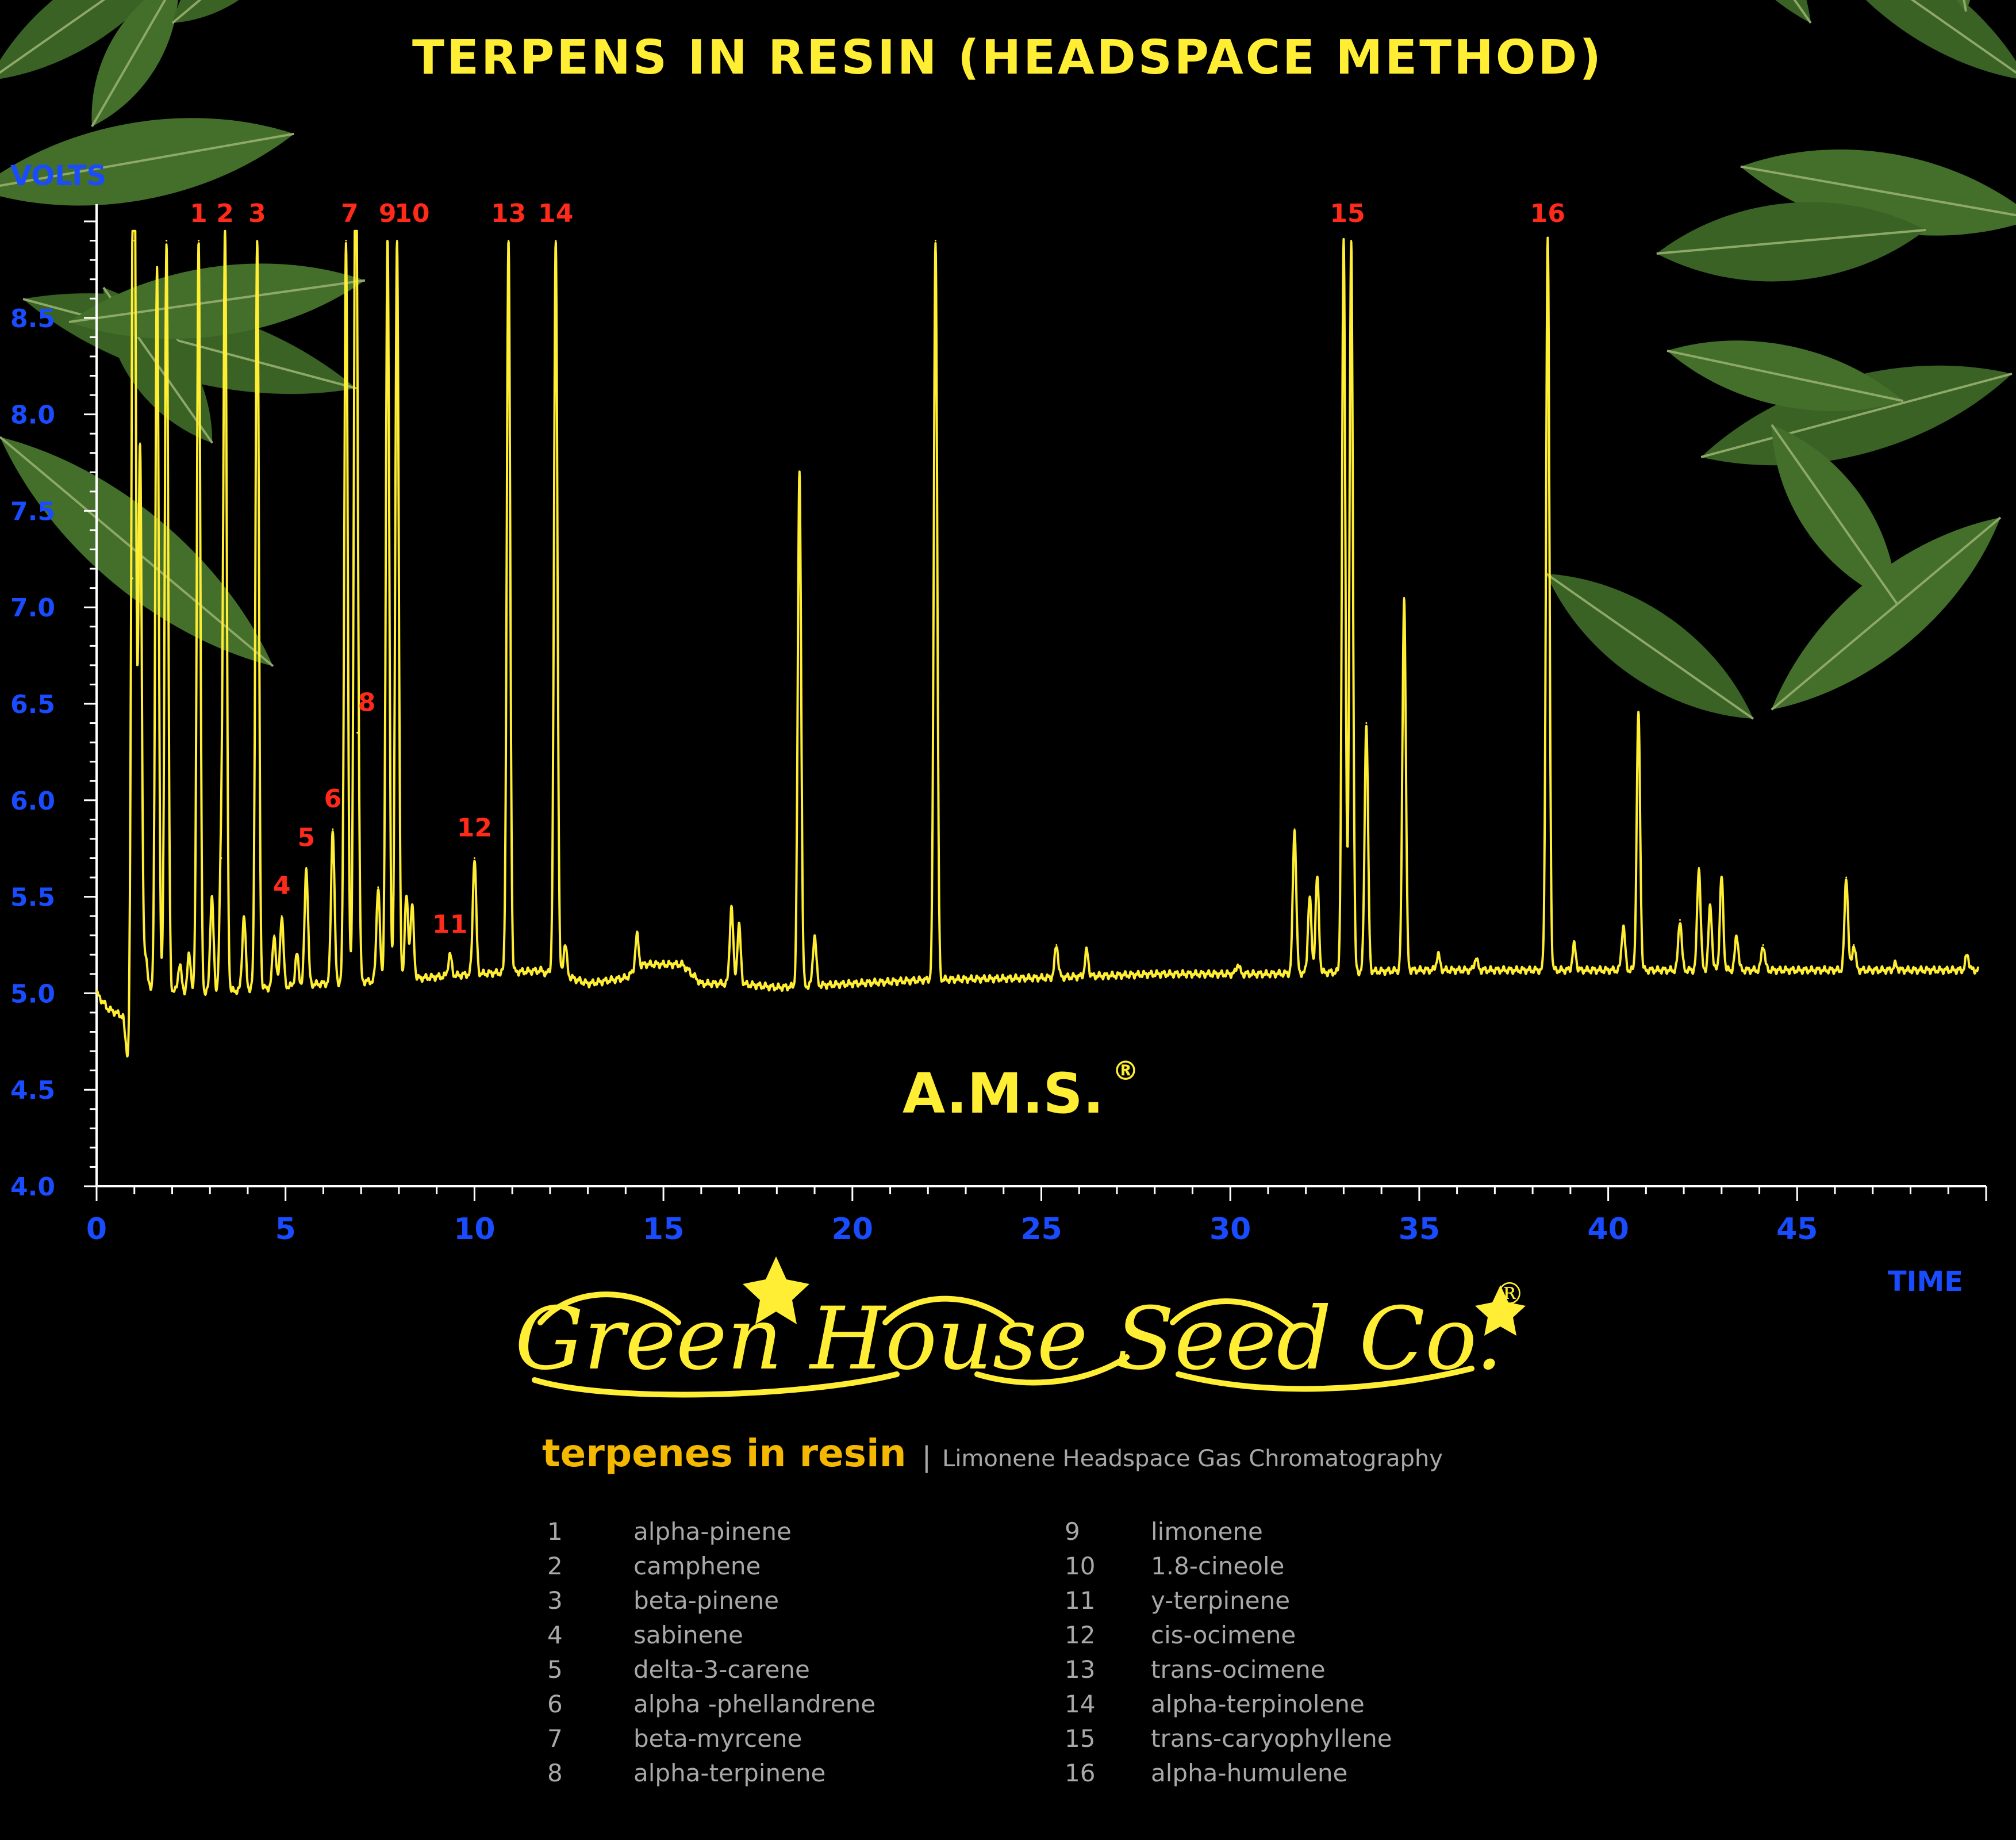 The width and height of the screenshot is (2016, 1840). What do you see at coordinates (225, 213) in the screenshot?
I see `peak-label: 2` at bounding box center [225, 213].